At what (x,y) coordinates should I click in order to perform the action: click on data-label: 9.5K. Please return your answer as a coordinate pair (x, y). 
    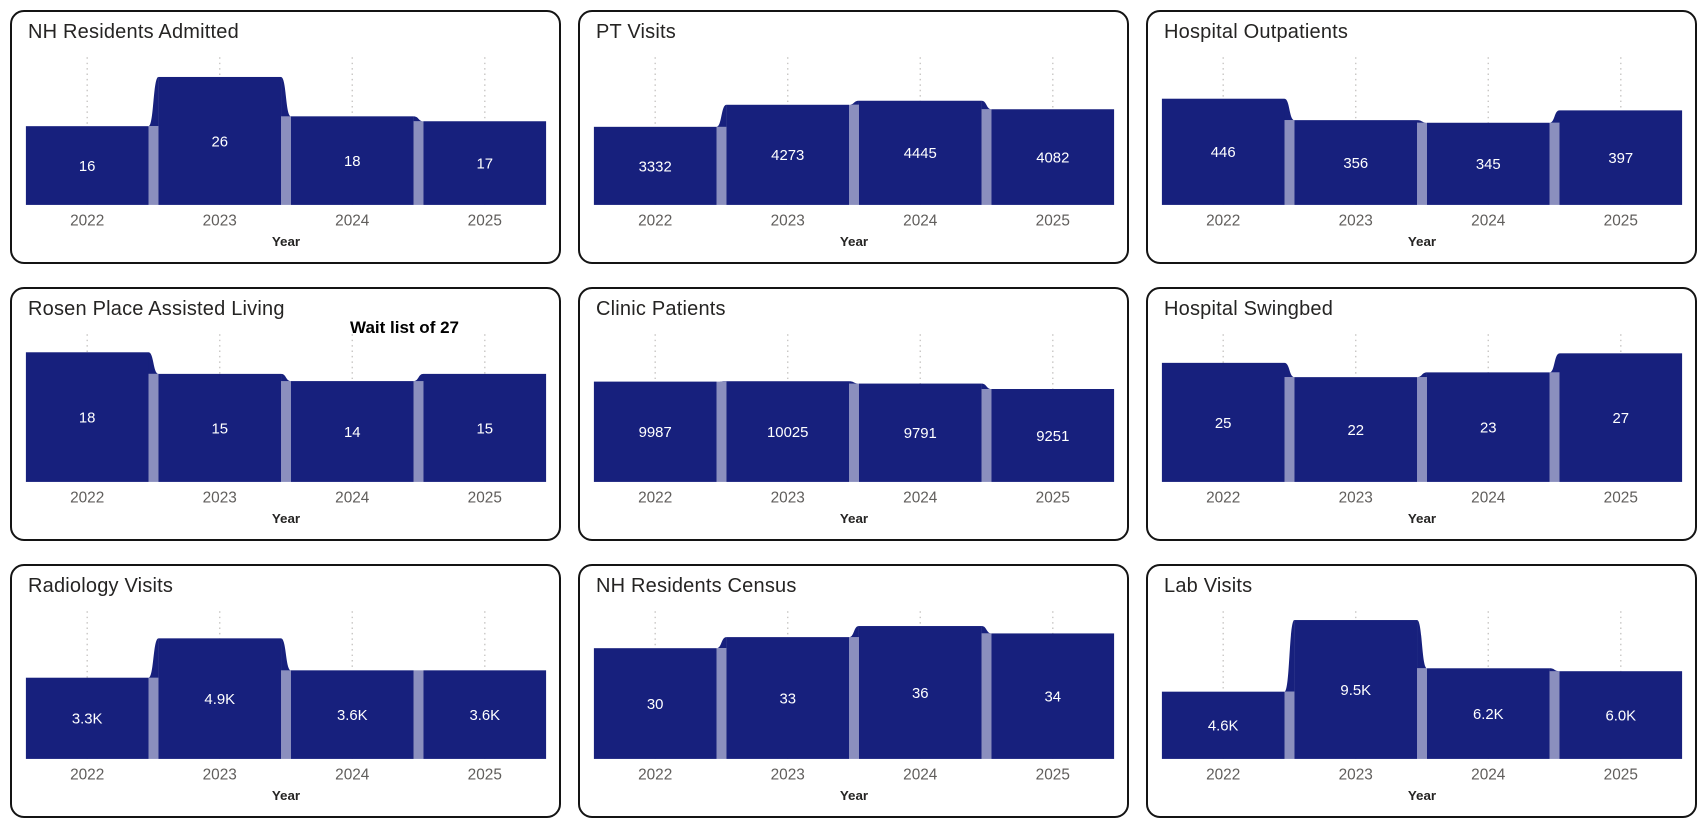
    Looking at the image, I should click on (1355, 691).